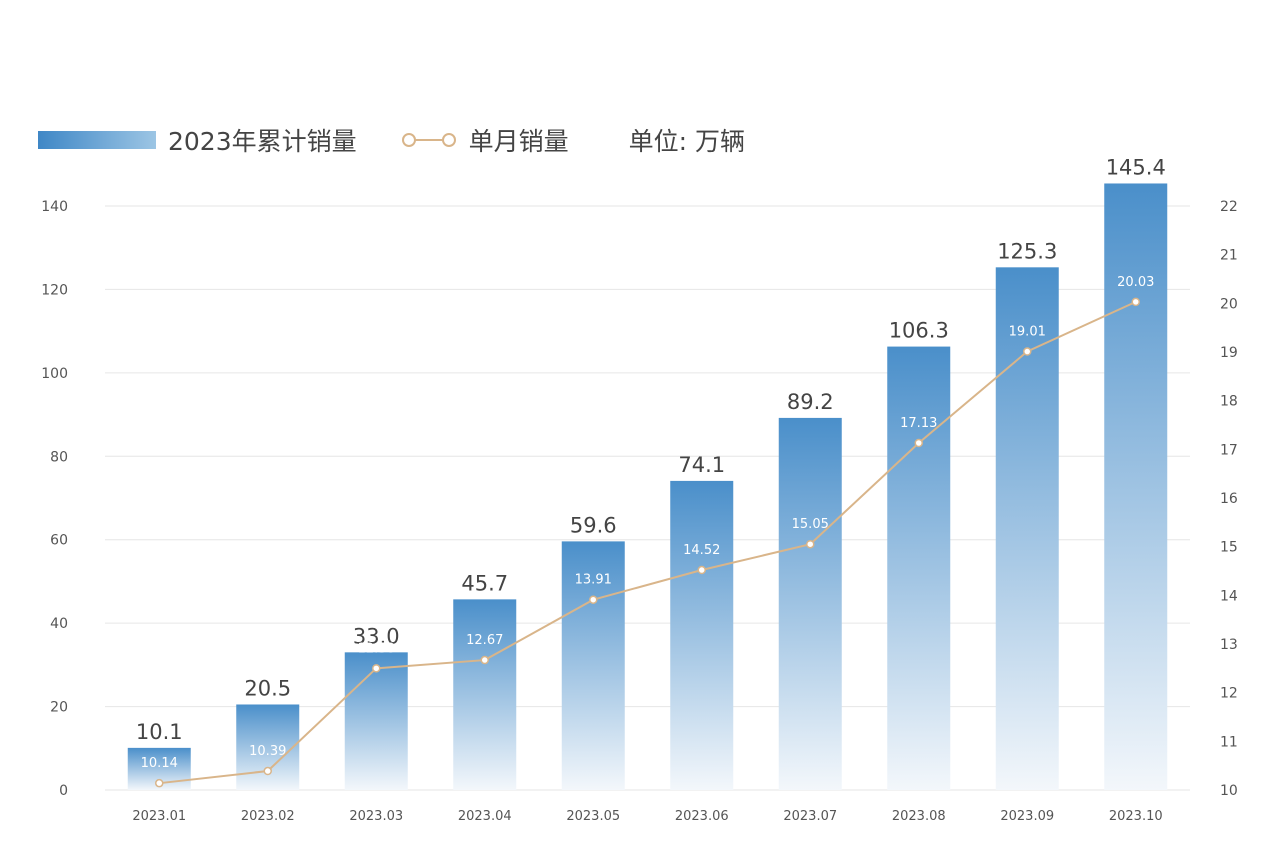  I want to click on legend-bar-label: 2023年累计销量, so click(262, 141).